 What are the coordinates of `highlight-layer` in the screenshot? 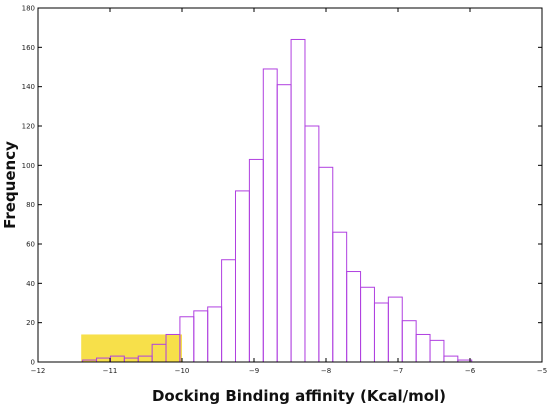 It's located at (131, 348).